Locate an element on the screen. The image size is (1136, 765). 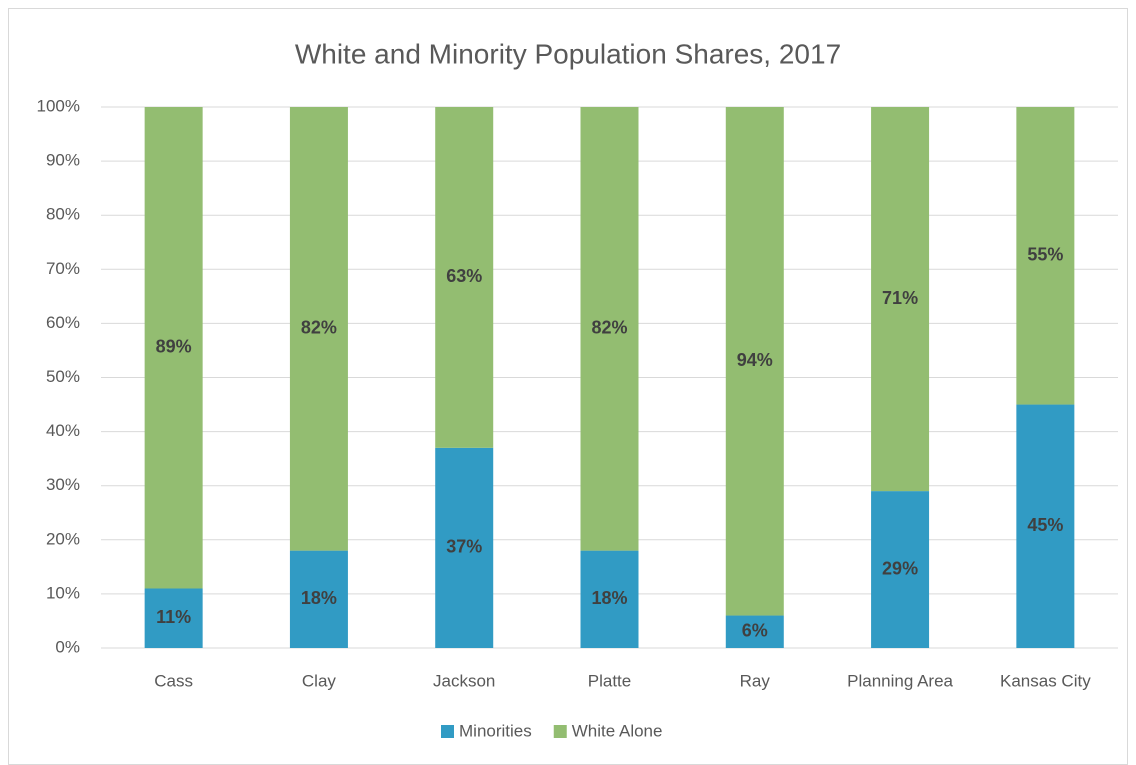
data-label: 45% is located at coordinates (1045, 525).